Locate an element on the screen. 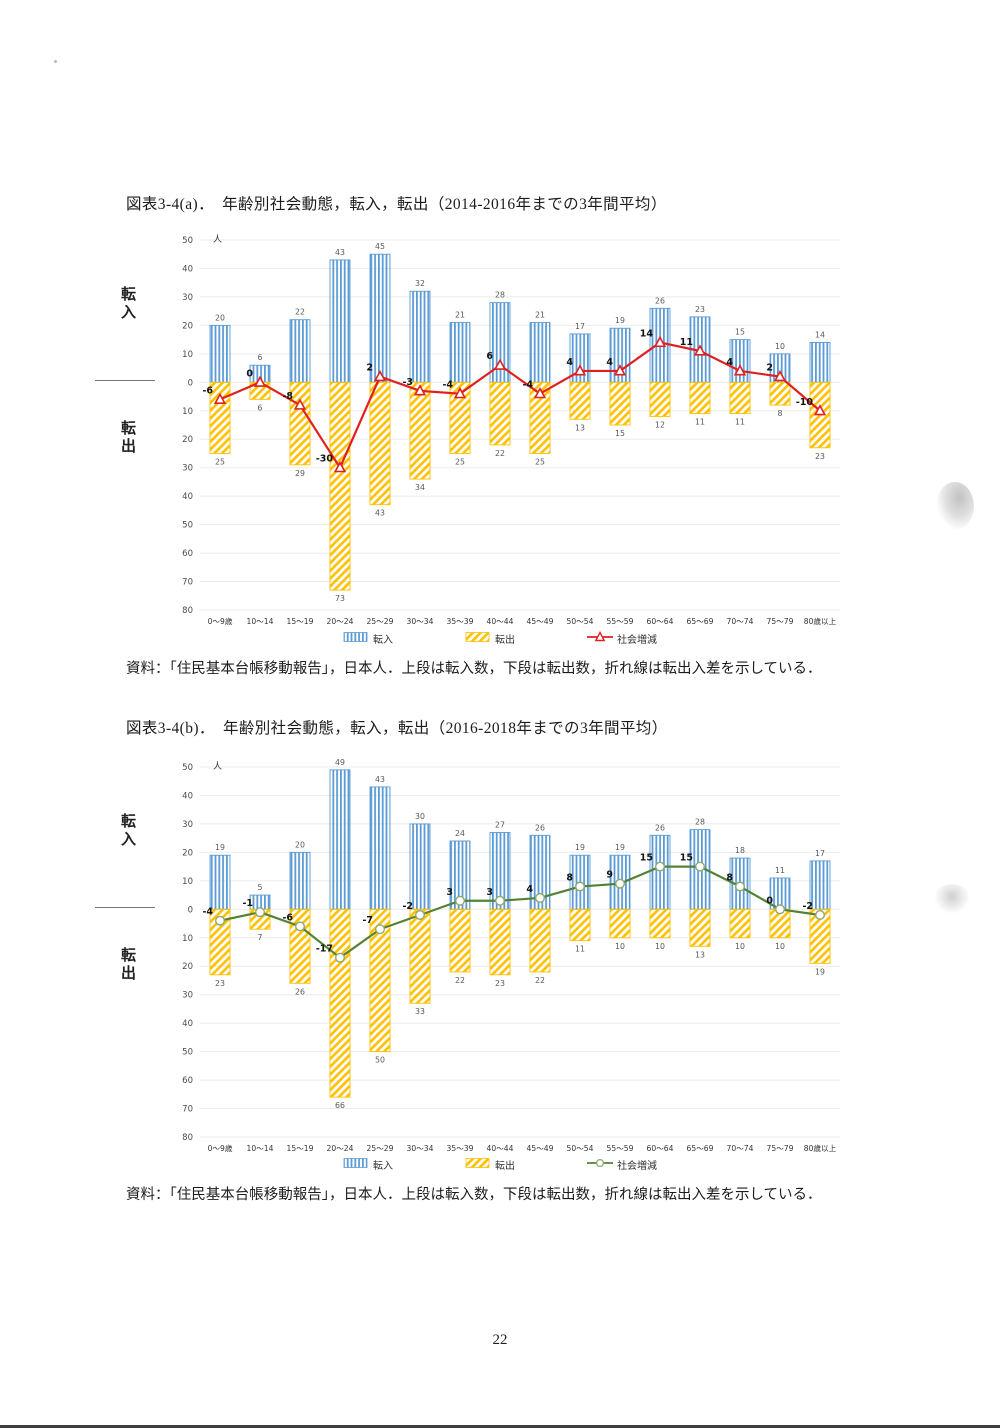 The width and height of the screenshot is (1000, 1428). svg-text: -30 is located at coordinates (325, 459).